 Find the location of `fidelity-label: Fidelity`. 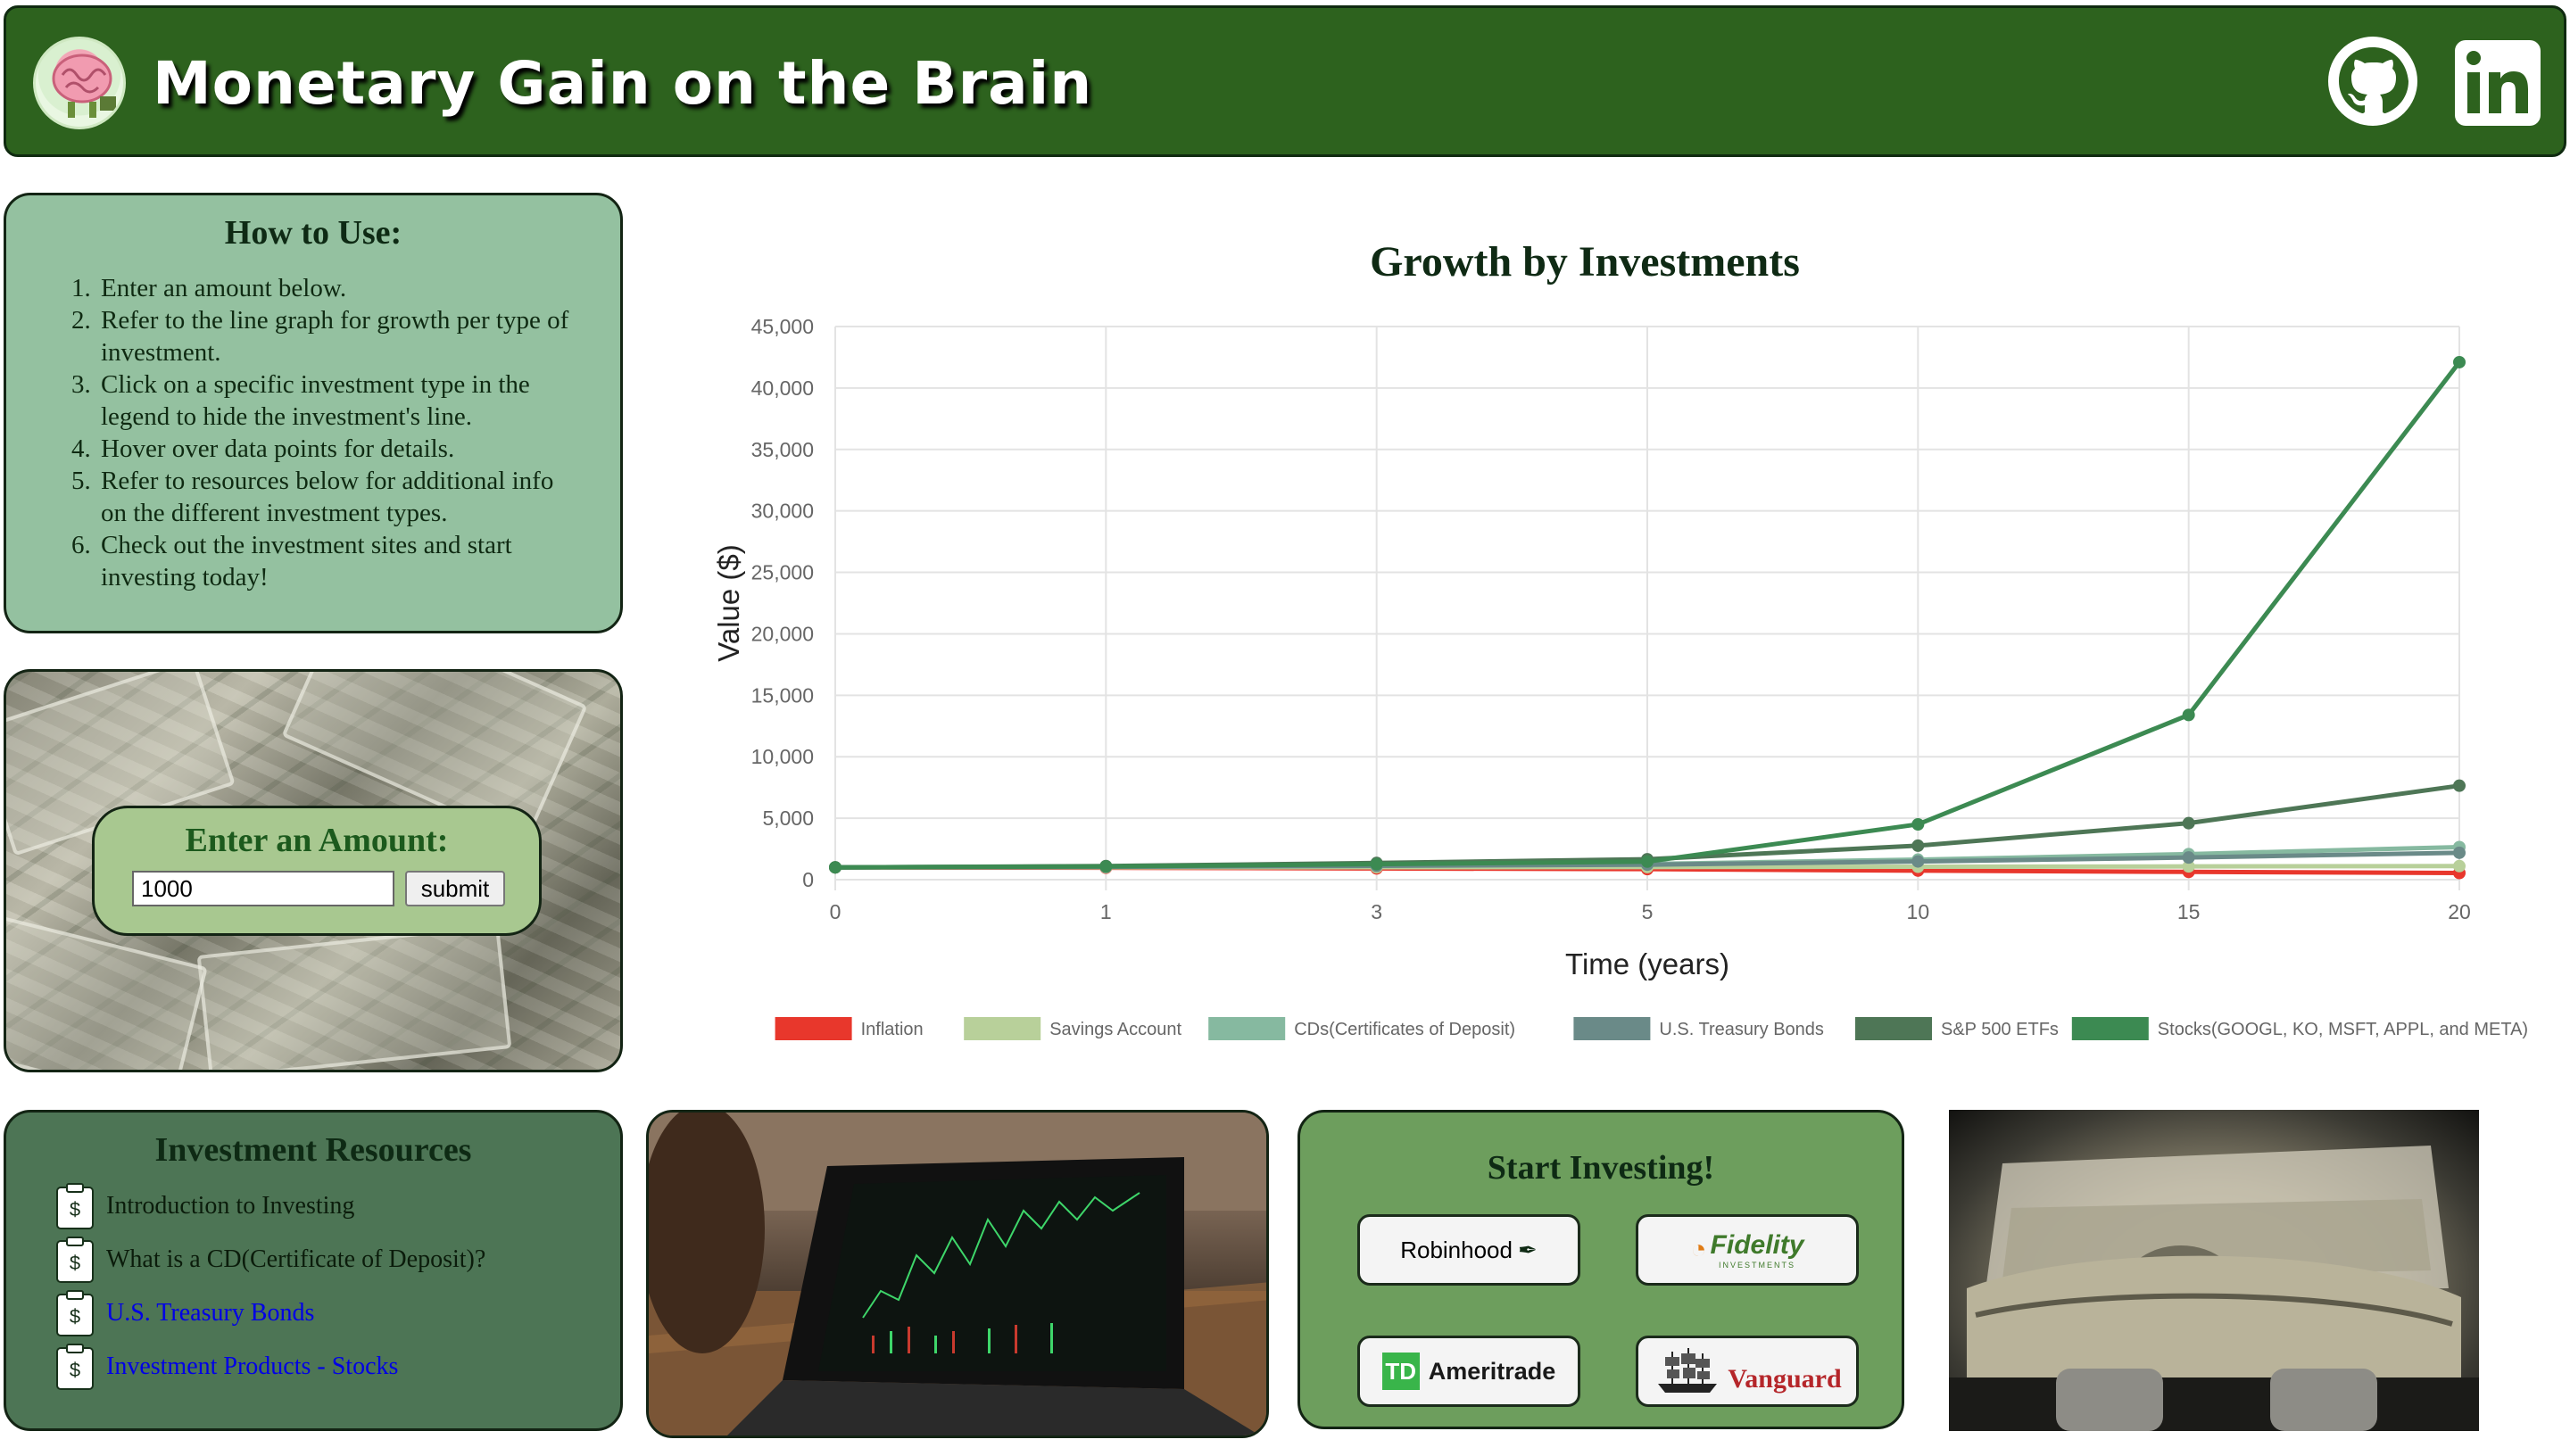

fidelity-label: Fidelity is located at coordinates (1757, 1245).